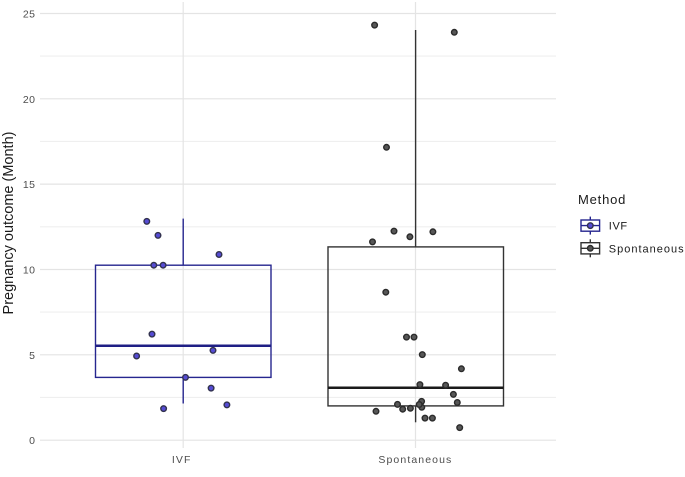 This screenshot has width=685, height=477. Describe the element at coordinates (602, 199) in the screenshot. I see `svg-text: Method` at that location.